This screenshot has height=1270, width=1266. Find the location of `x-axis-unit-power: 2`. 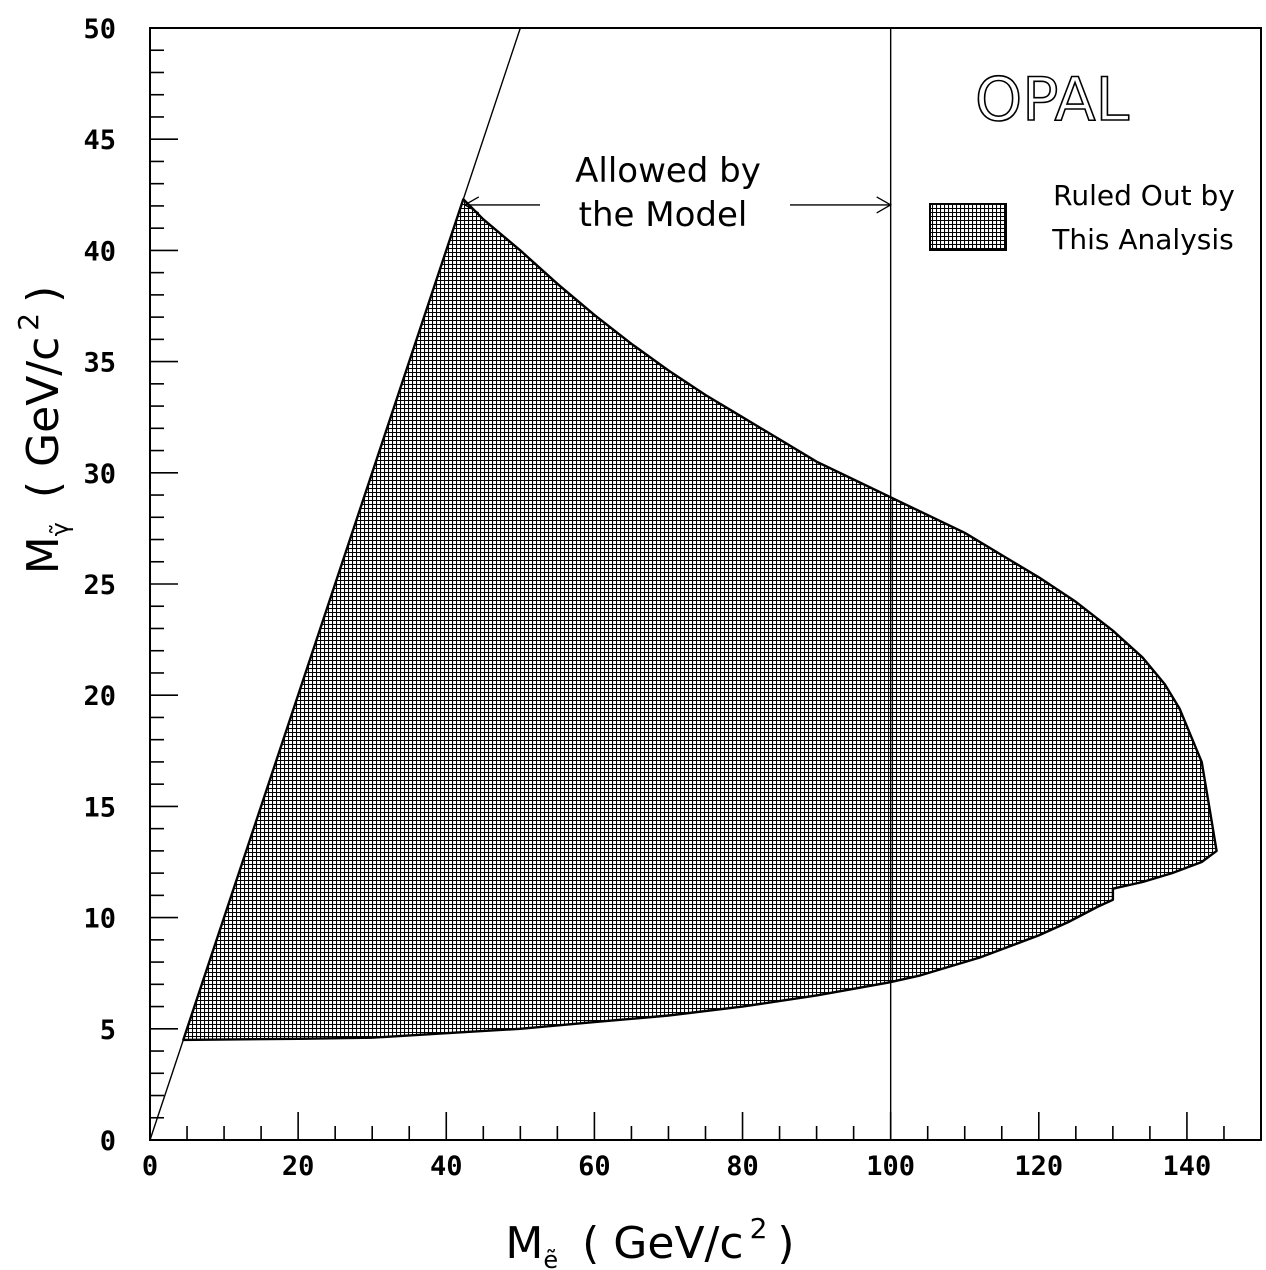

x-axis-unit-power: 2 is located at coordinates (759, 1228).